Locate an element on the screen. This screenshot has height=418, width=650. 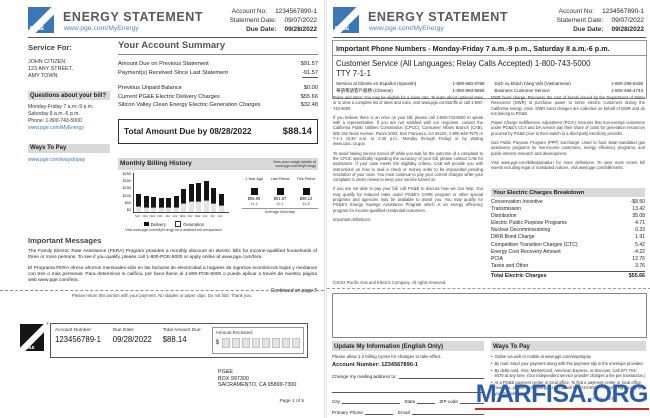
breakdown-value: 12.76 is located at coordinates (638, 258).